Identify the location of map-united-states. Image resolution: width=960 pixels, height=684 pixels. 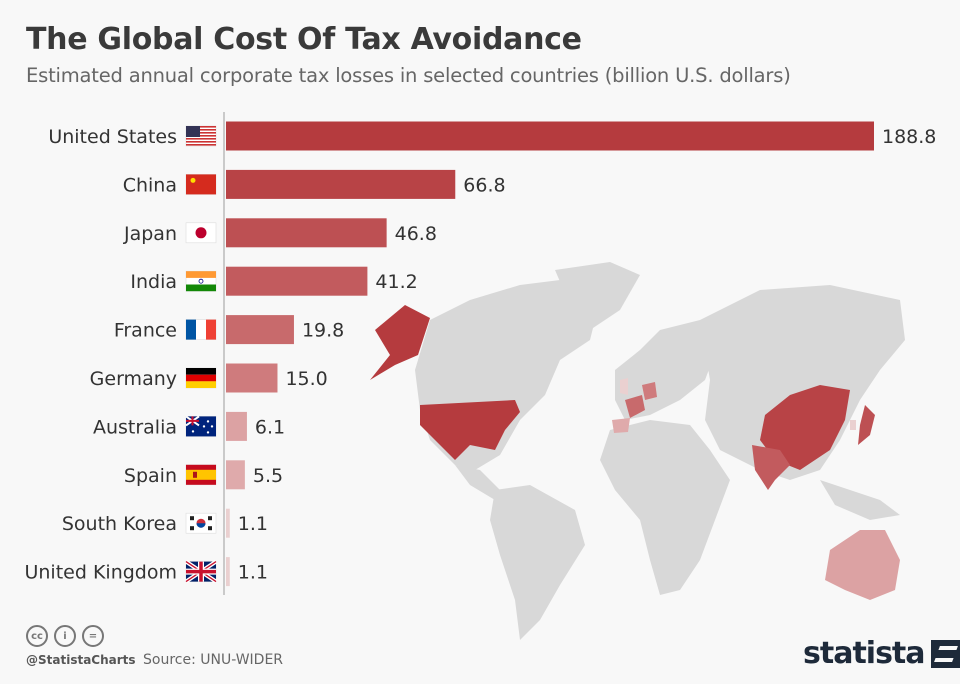
(470, 430).